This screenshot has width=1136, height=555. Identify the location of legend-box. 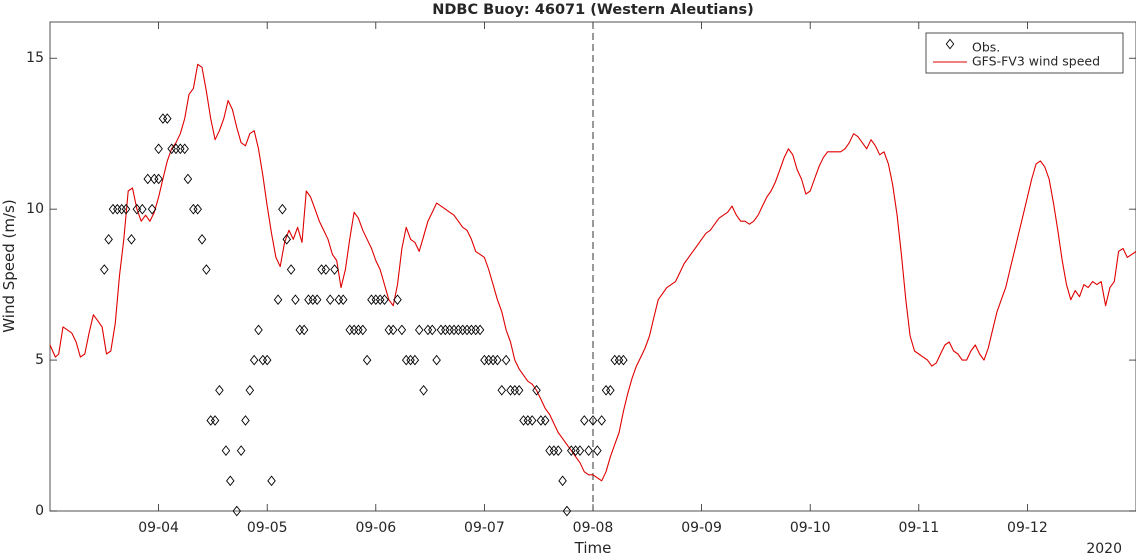
(1024, 53).